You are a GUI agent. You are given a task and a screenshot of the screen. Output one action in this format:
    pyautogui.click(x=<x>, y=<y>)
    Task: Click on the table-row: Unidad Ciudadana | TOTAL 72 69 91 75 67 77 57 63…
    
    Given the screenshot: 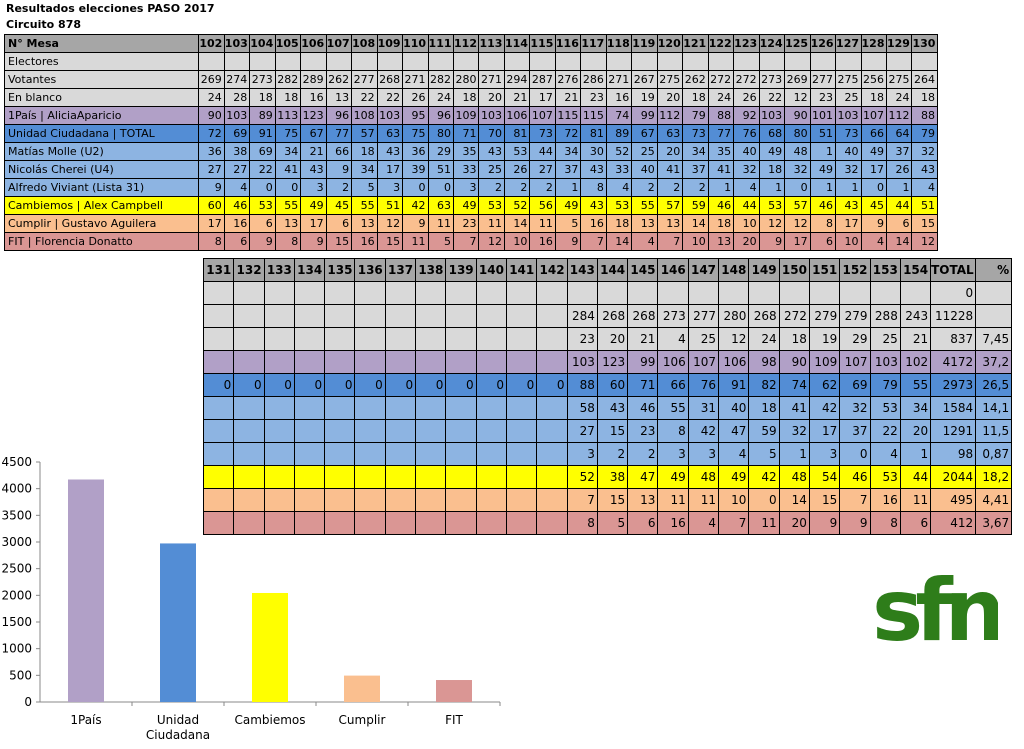 What is the action you would take?
    pyautogui.click(x=470, y=133)
    